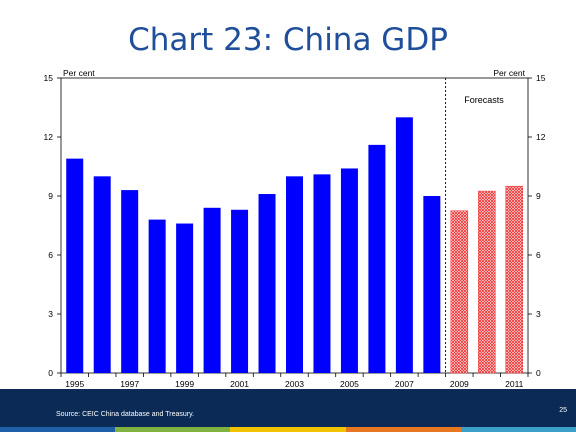  Describe the element at coordinates (484, 100) in the screenshot. I see `forecasts-annotation: Forecasts` at that location.